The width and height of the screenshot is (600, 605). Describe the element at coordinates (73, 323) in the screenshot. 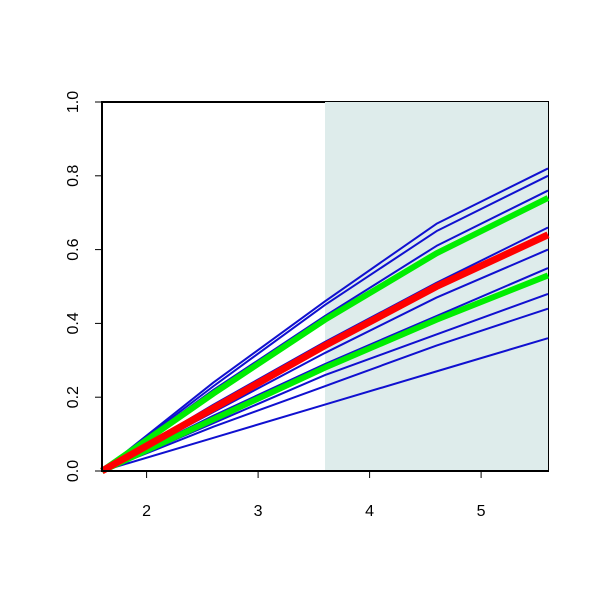

I see `y-tick-label: 0.4` at that location.